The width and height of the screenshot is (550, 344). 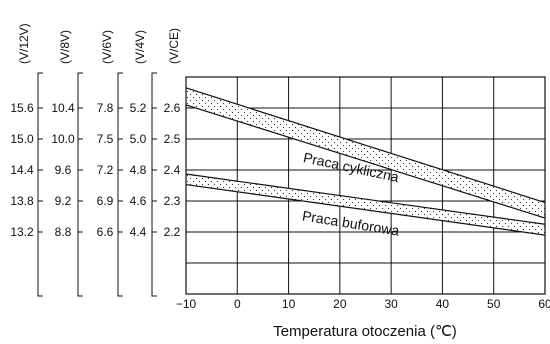 What do you see at coordinates (544, 304) in the screenshot?
I see `x-tick-label: 60` at bounding box center [544, 304].